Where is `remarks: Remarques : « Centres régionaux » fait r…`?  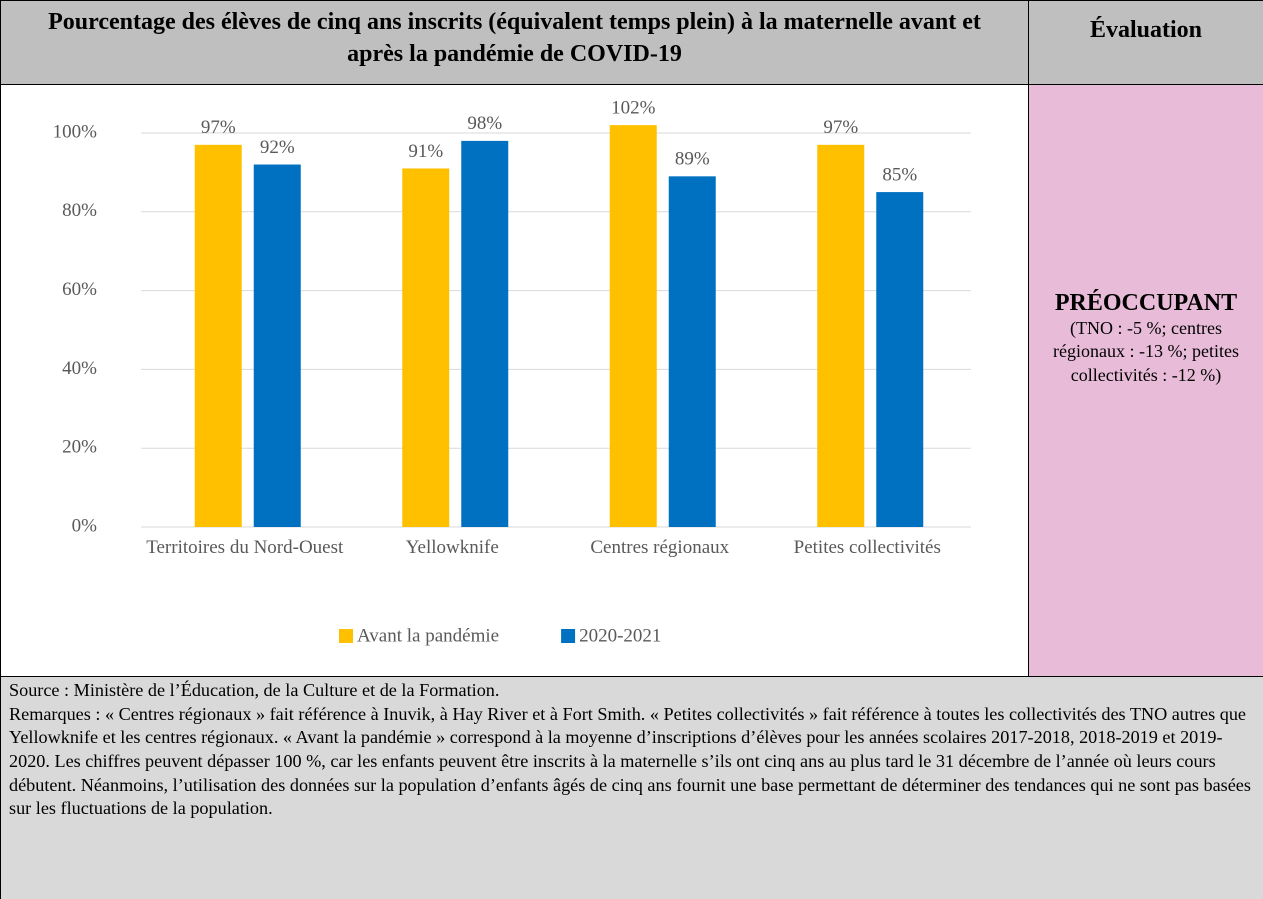 remarks: Remarques : « Centres régionaux » fait r… is located at coordinates (630, 761).